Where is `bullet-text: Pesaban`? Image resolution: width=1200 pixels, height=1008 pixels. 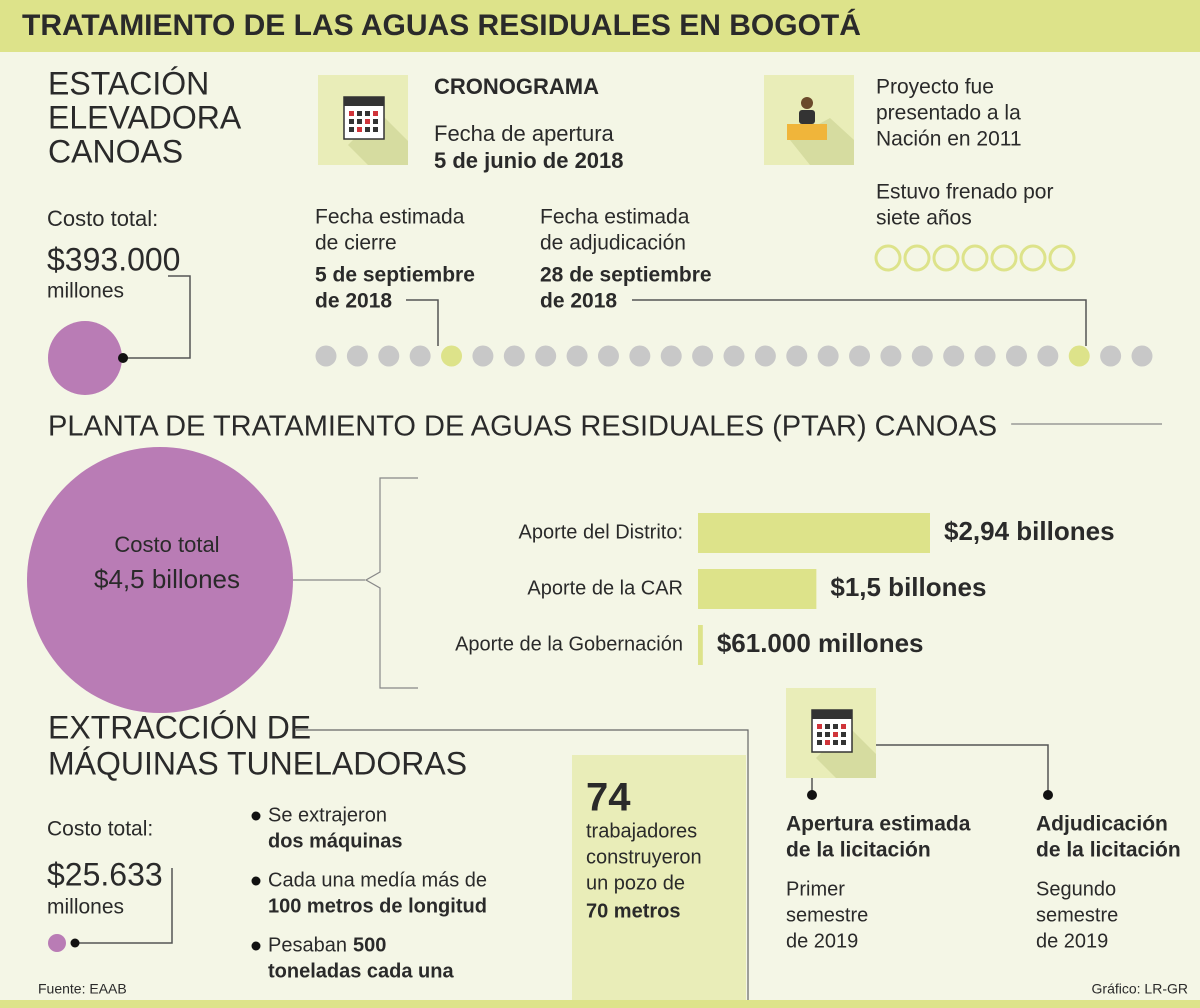
bullet-text: Pesaban is located at coordinates (307, 945).